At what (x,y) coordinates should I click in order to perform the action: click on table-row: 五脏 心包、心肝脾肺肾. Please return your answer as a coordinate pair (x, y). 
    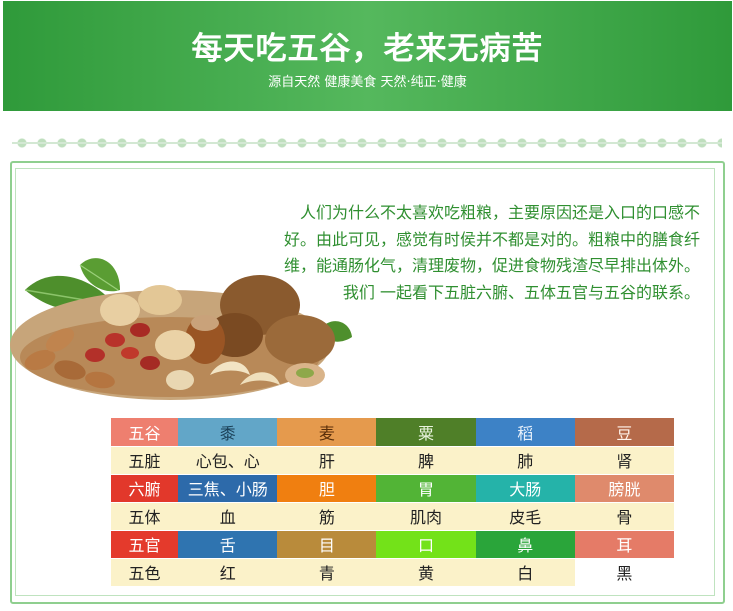
    Looking at the image, I should click on (392, 460).